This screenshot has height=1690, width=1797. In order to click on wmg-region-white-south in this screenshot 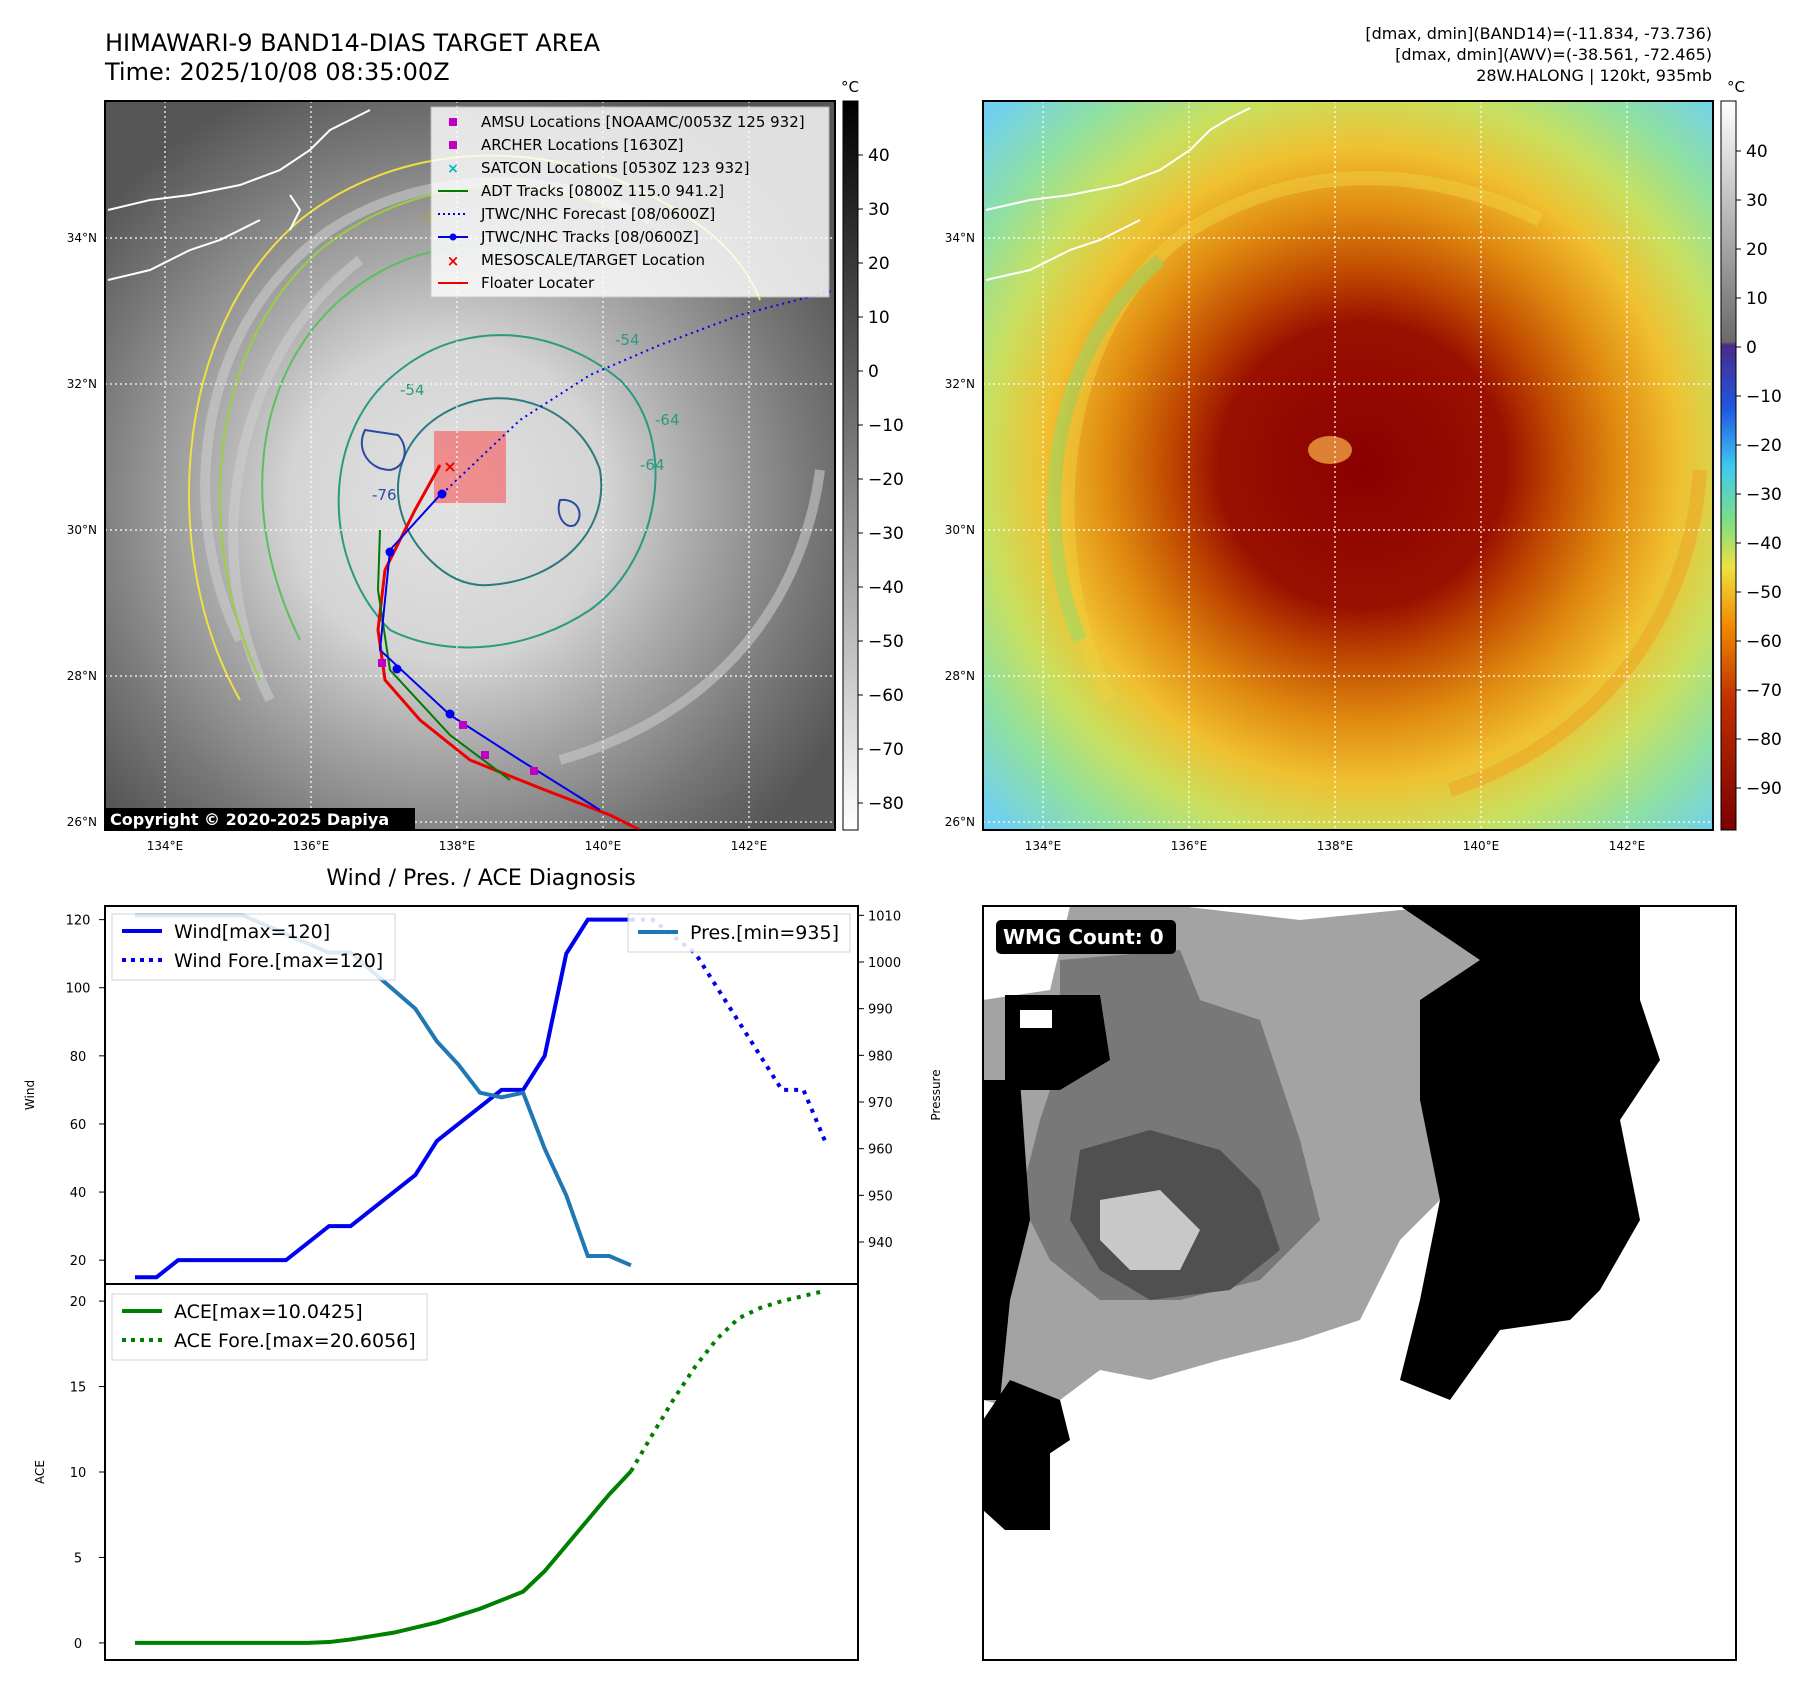, I will do `click(1350, 1500)`.